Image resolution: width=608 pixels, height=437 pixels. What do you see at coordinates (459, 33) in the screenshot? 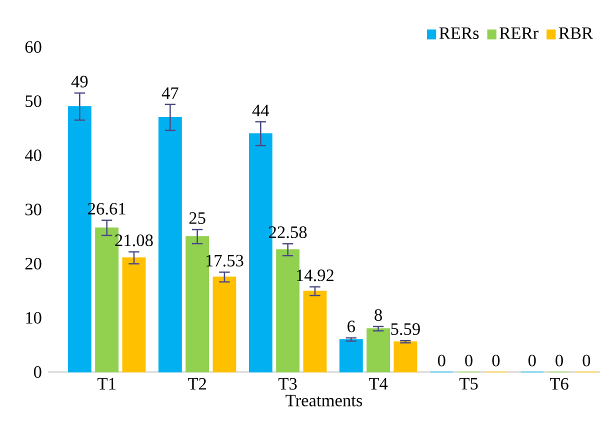
I see `legend-label: RERs` at bounding box center [459, 33].